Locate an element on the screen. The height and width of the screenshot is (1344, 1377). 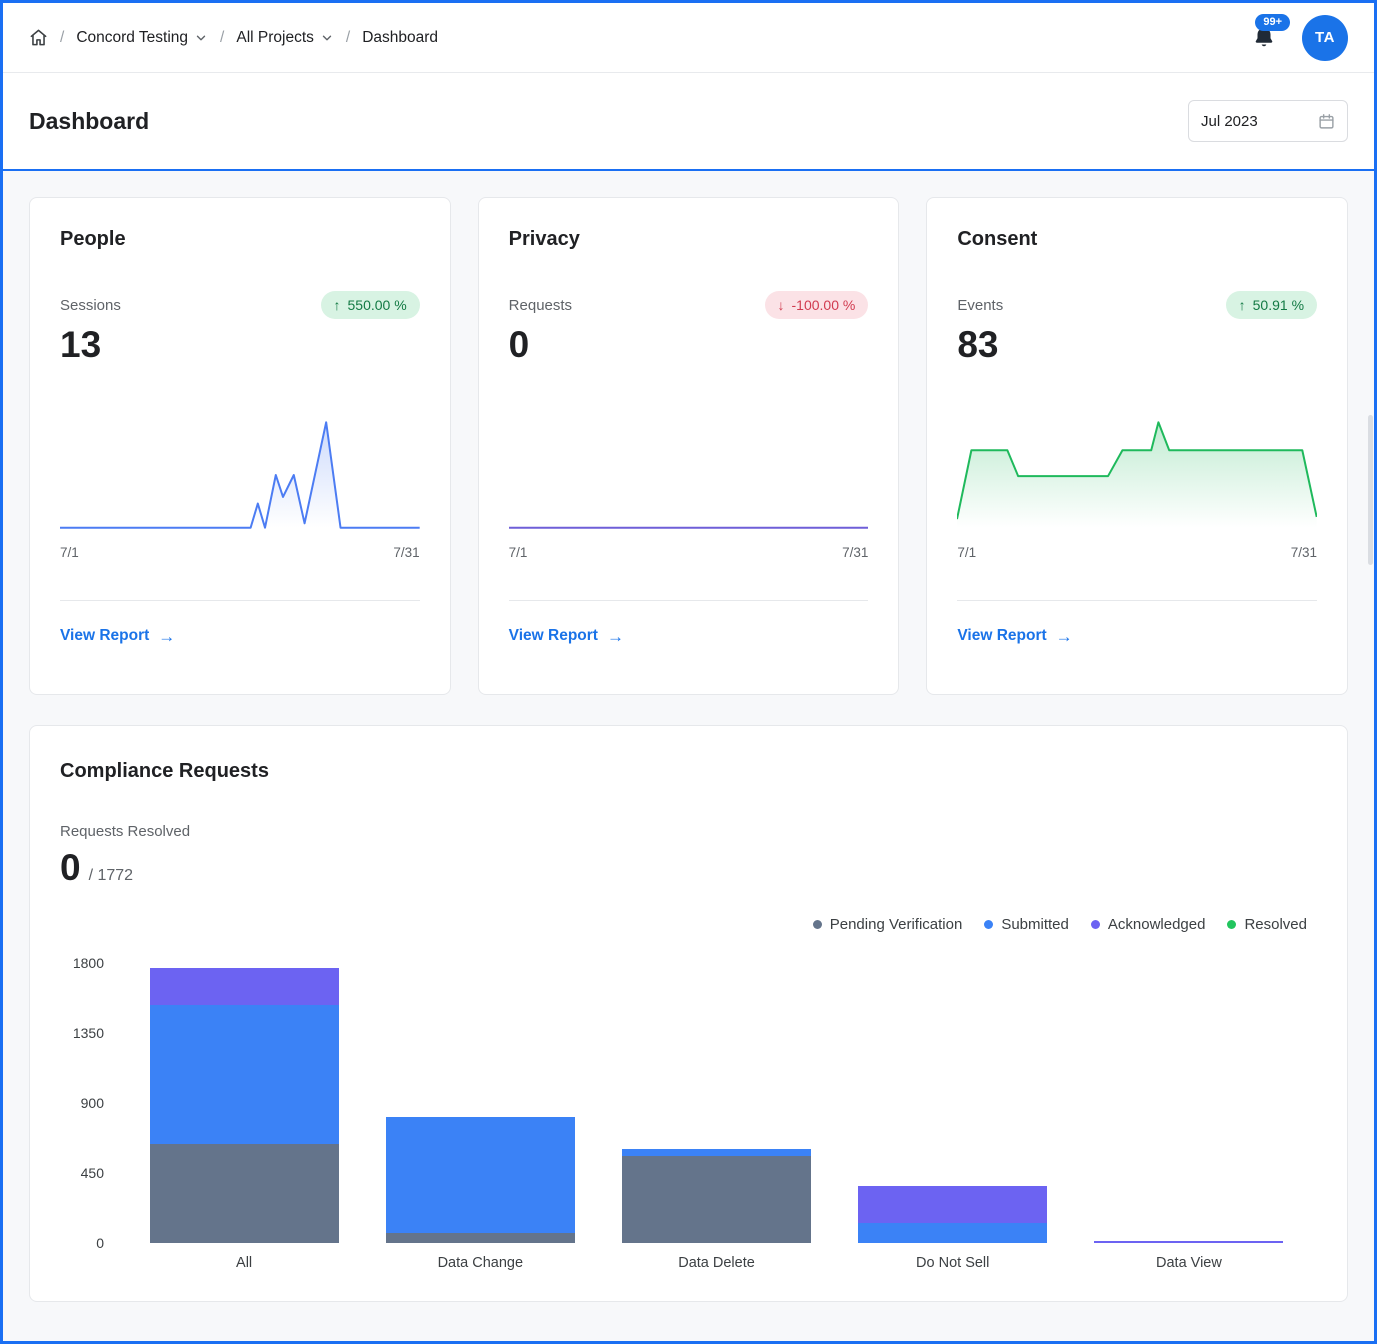
bell-icon is located at coordinates (1264, 36).